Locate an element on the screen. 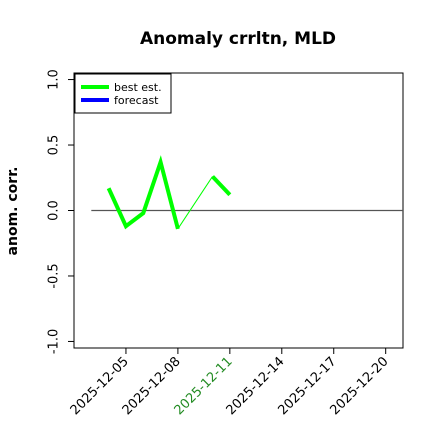 Image resolution: width=440 pixels, height=440 pixels. series-group is located at coordinates (169, 192).